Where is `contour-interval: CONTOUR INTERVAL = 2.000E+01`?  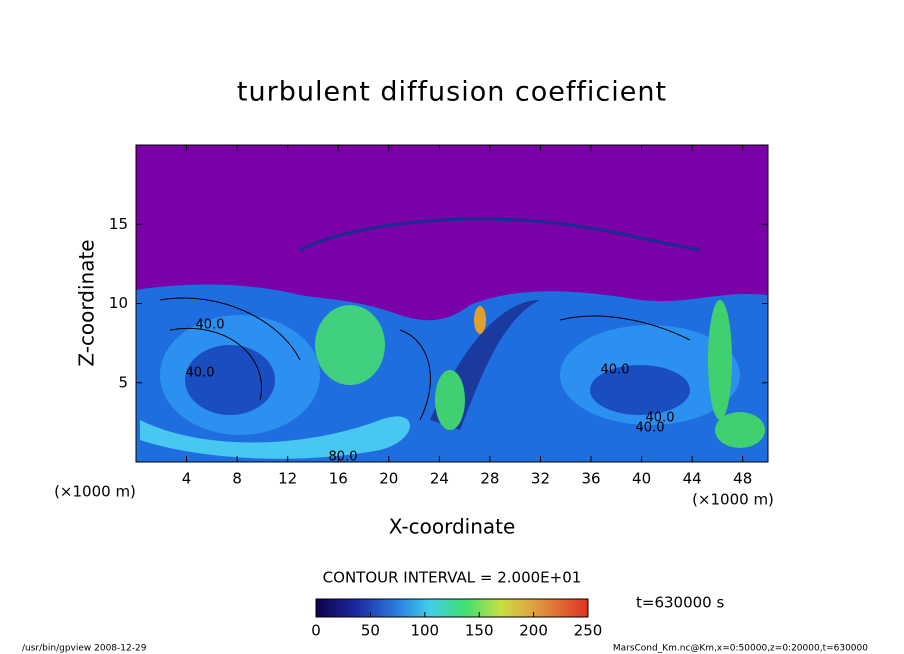
contour-interval: CONTOUR INTERVAL = 2.000E+01 is located at coordinates (452, 578).